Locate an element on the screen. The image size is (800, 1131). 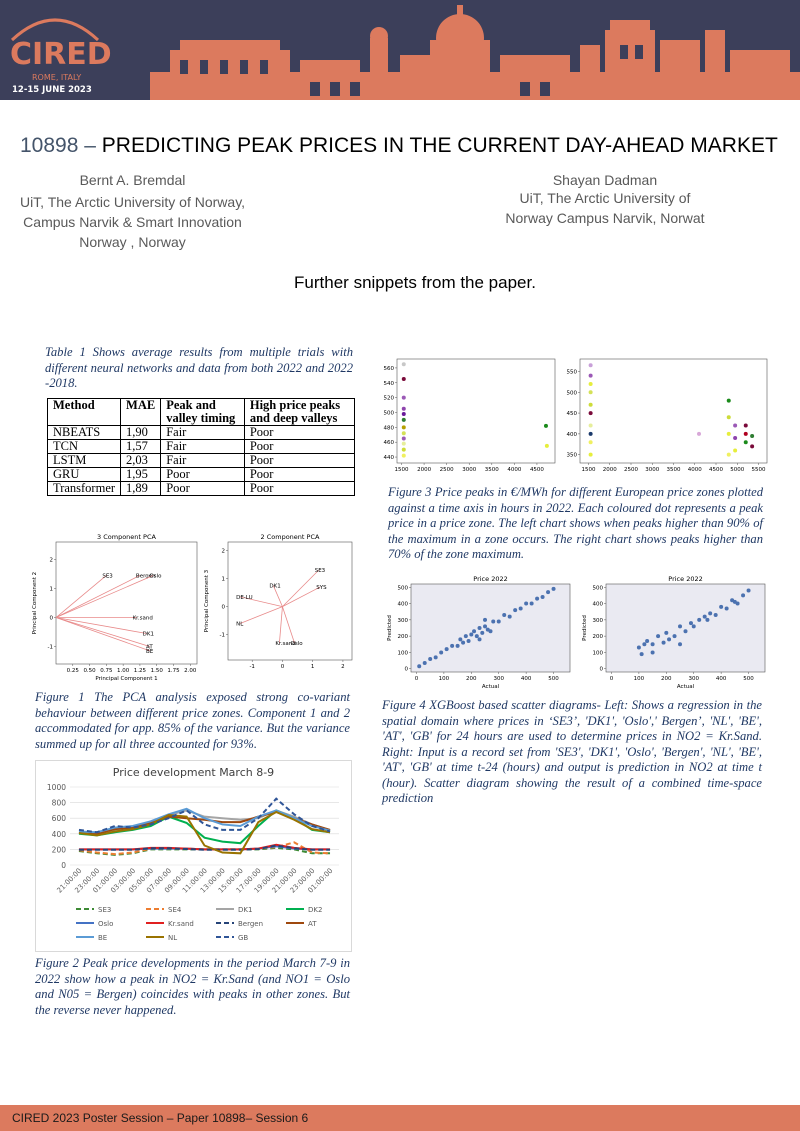
x-tick-label: 1500 is located at coordinates (589, 470).